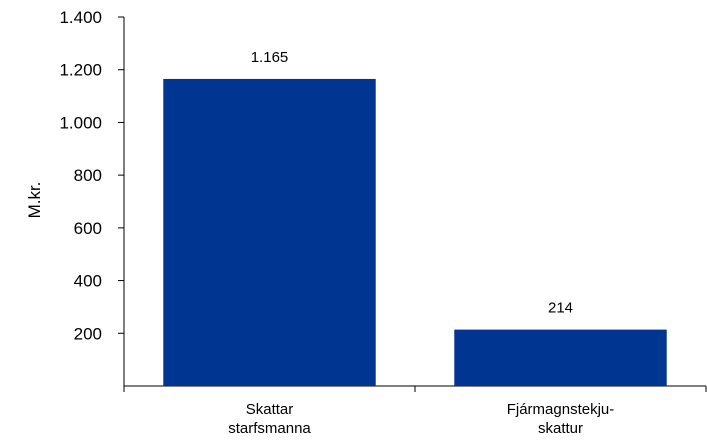 This screenshot has width=707, height=440. I want to click on bar, so click(560, 357).